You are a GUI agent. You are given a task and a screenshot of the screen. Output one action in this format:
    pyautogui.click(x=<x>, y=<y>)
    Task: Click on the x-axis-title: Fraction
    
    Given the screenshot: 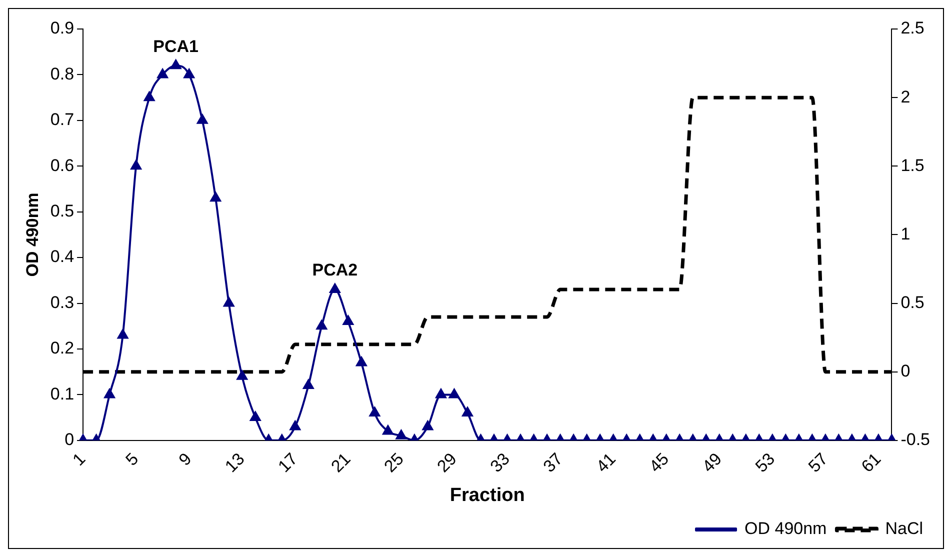 What is the action you would take?
    pyautogui.click(x=487, y=495)
    